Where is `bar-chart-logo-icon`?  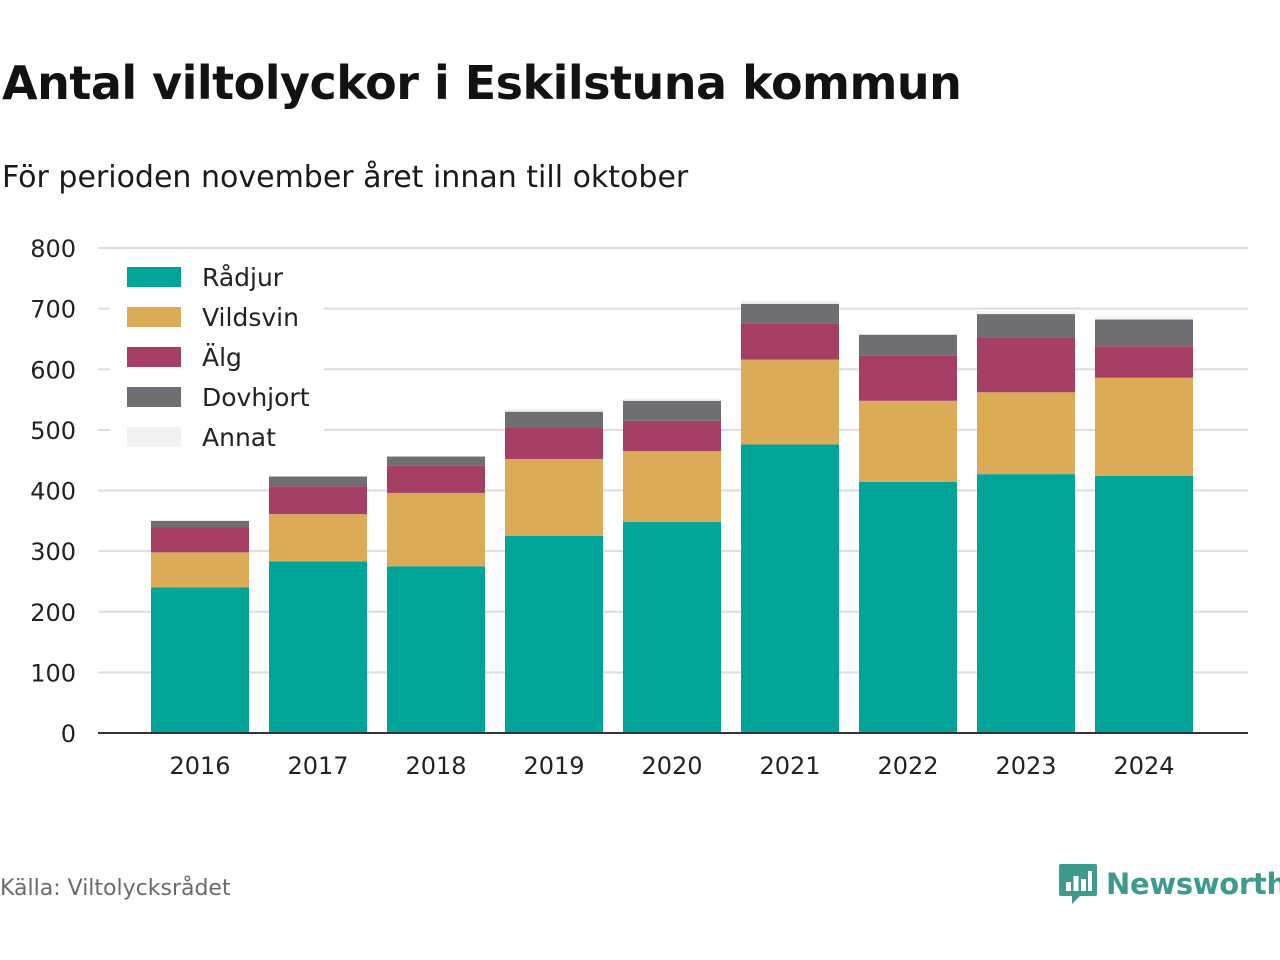
bar-chart-logo-icon is located at coordinates (1078, 884).